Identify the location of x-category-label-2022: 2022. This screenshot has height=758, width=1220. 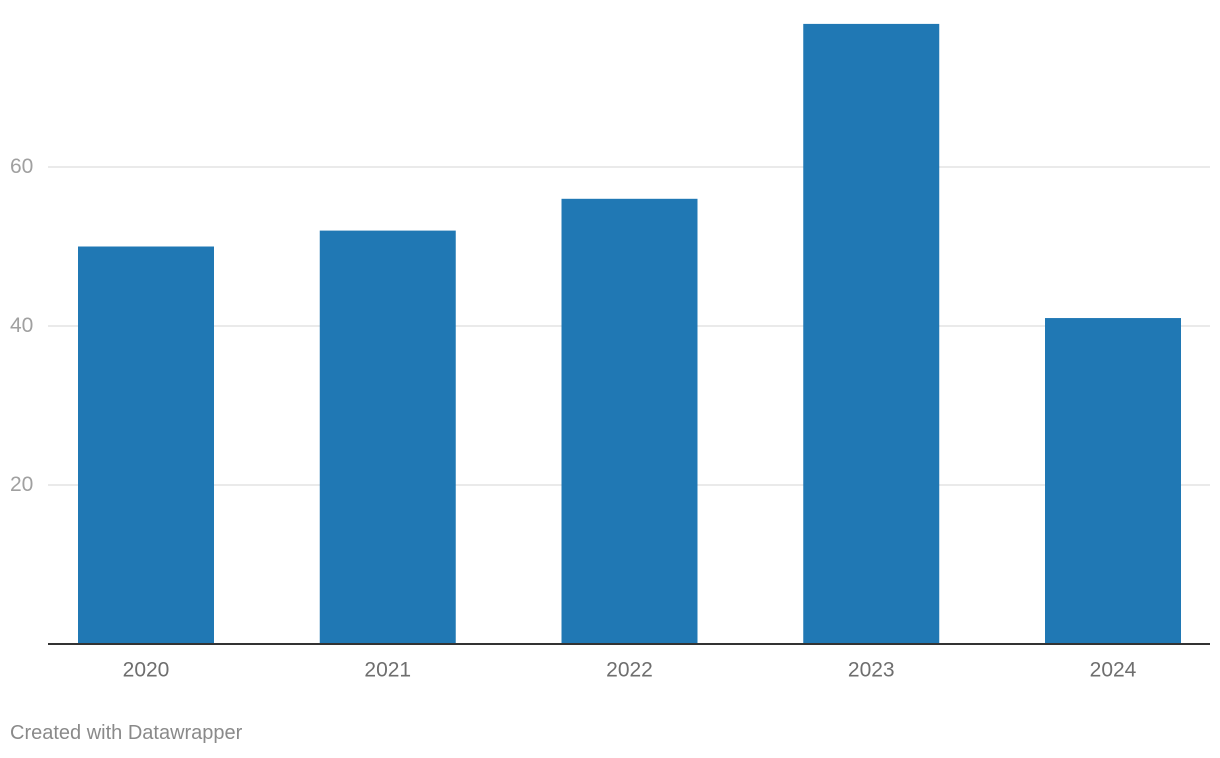
(629, 670).